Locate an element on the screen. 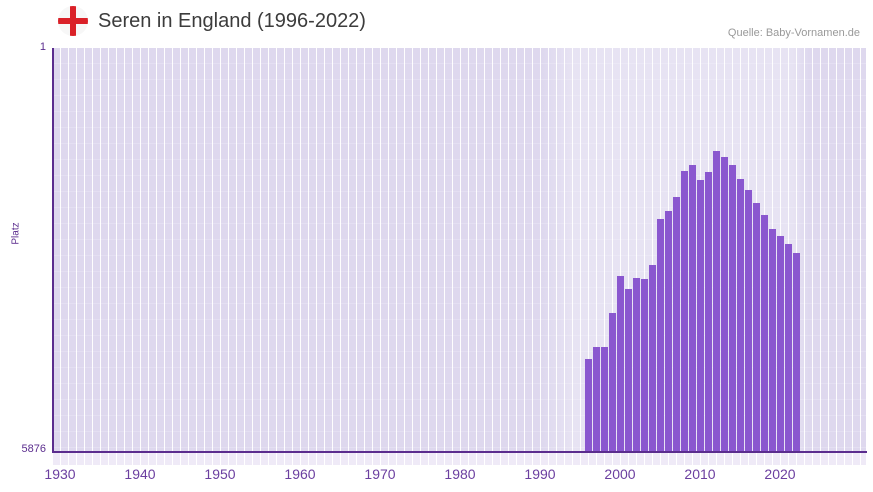 This screenshot has width=873, height=492. x-axis-tick-label: 1990 is located at coordinates (540, 474).